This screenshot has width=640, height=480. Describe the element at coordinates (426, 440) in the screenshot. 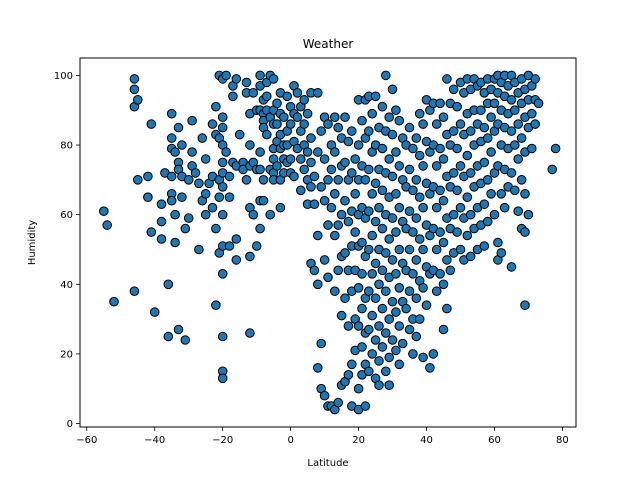

I see `x-tick-label: 40` at that location.